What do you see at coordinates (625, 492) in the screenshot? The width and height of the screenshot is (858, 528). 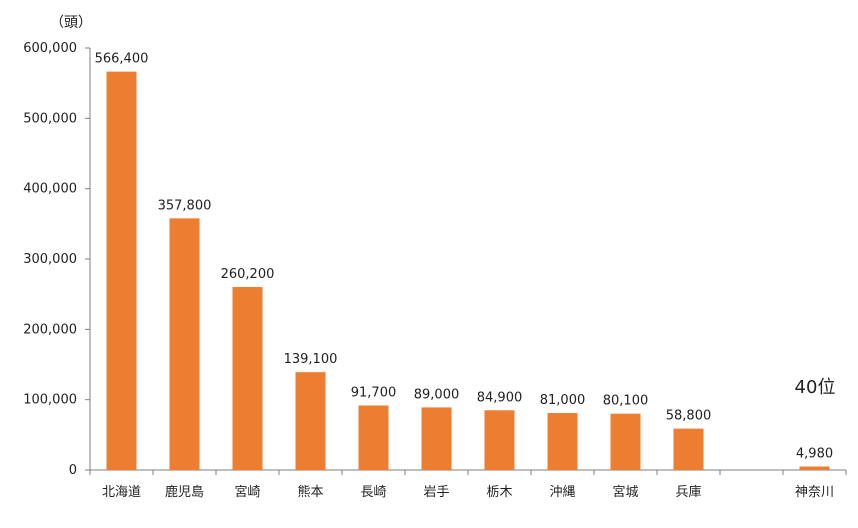 I see `category-label: 宮城` at bounding box center [625, 492].